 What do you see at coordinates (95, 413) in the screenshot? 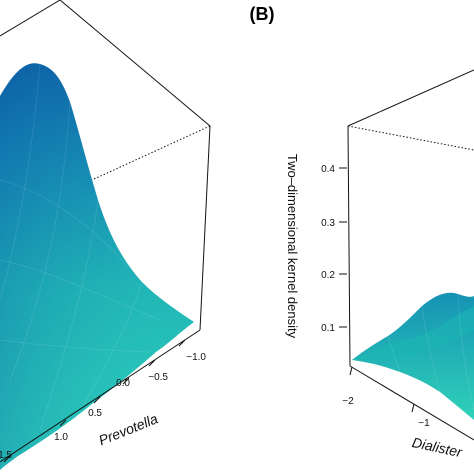
I see `x-tick-label: 0.5` at bounding box center [95, 413].